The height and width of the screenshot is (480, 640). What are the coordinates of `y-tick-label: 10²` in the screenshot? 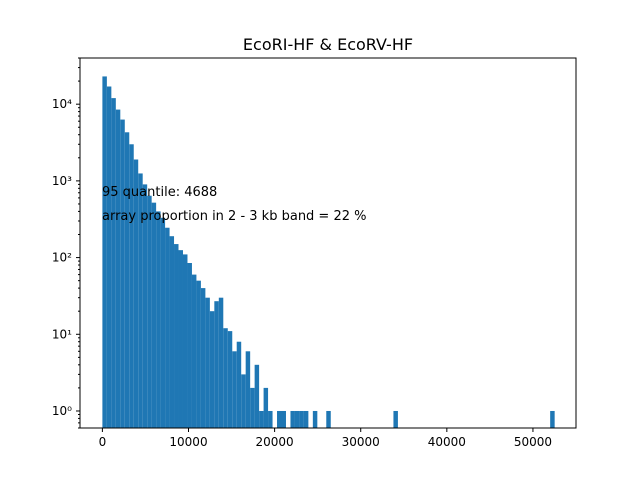 It's located at (62, 258).